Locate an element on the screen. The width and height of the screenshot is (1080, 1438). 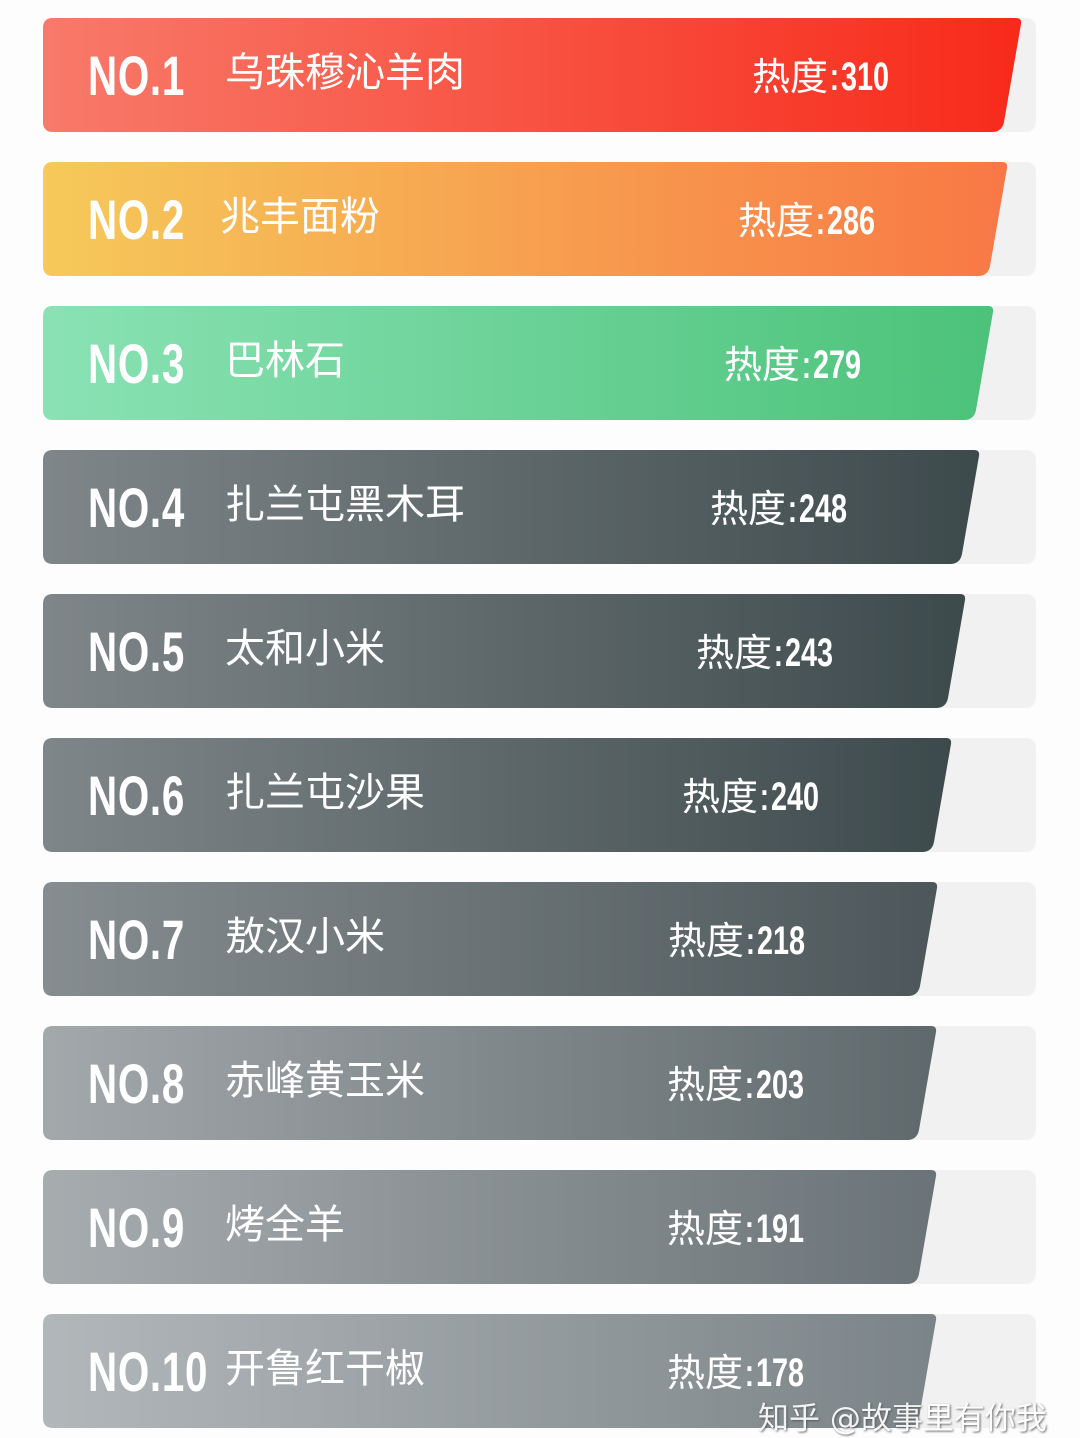
heat-value: 热度:279 is located at coordinates (802, 365).